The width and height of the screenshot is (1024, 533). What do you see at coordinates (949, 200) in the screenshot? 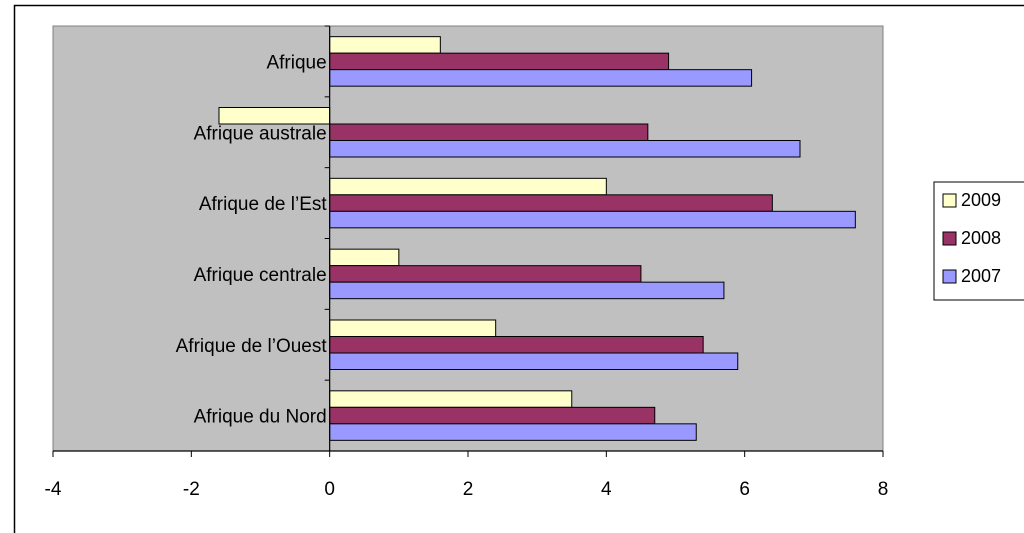
I see `legend-swatch-2009` at bounding box center [949, 200].